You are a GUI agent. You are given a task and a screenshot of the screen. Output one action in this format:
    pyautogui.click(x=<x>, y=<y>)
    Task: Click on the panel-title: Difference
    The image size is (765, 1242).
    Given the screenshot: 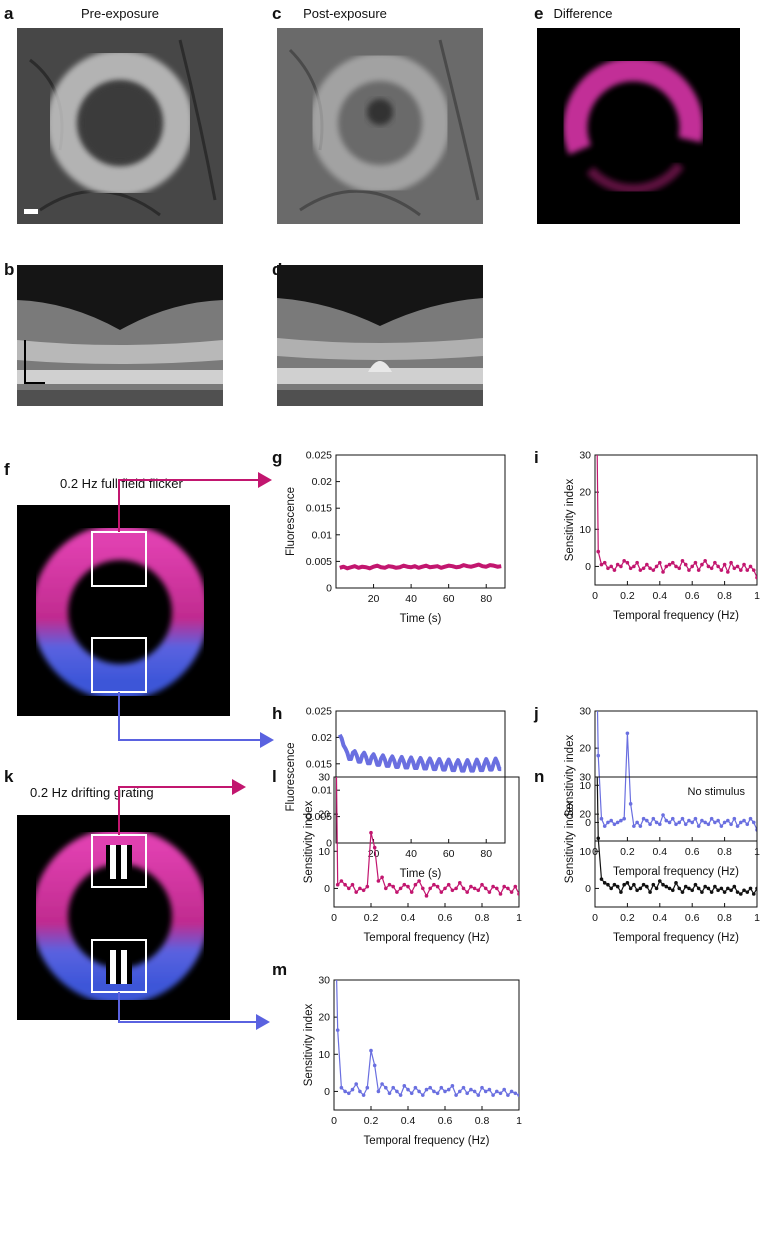 What is the action you would take?
    pyautogui.click(x=582, y=13)
    